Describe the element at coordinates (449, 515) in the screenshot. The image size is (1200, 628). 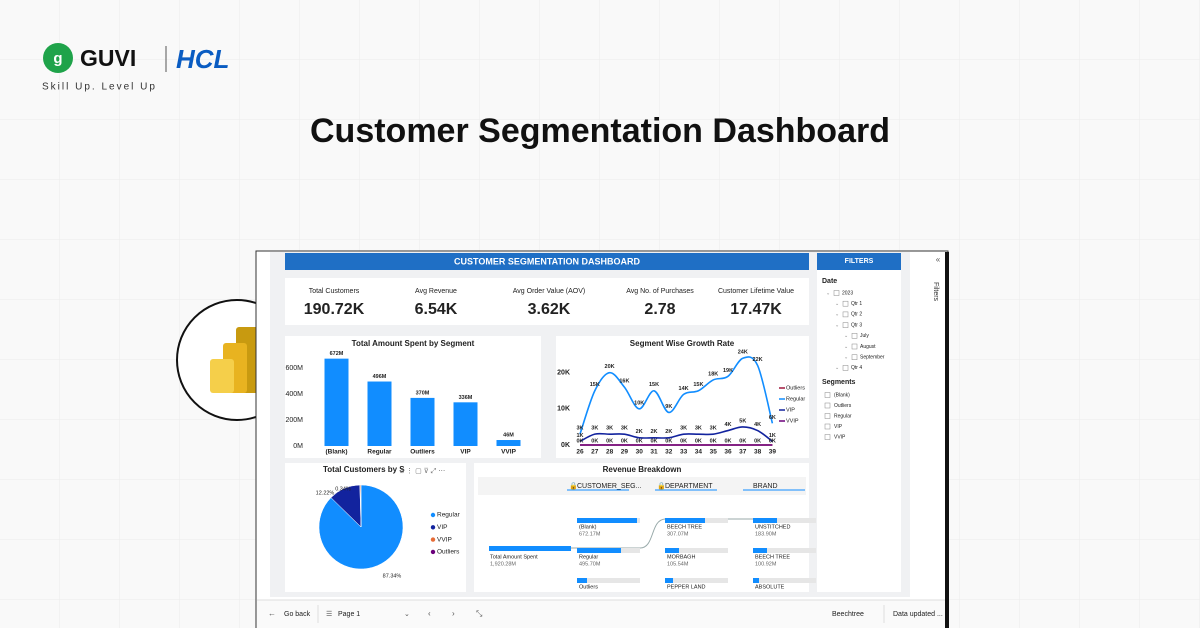
I see `legend-label: Regular` at that location.